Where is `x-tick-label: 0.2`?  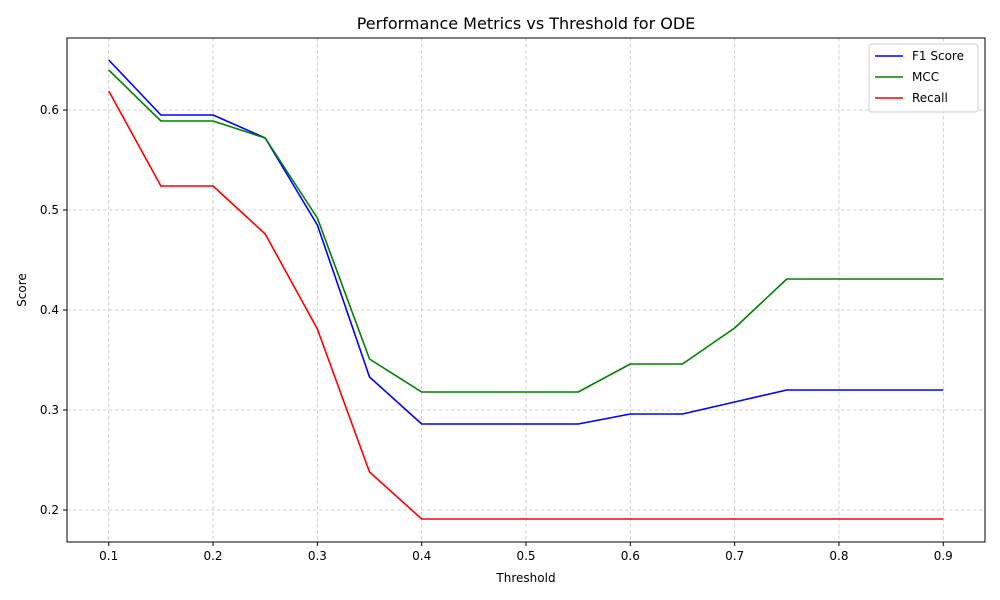
x-tick-label: 0.2 is located at coordinates (212, 556).